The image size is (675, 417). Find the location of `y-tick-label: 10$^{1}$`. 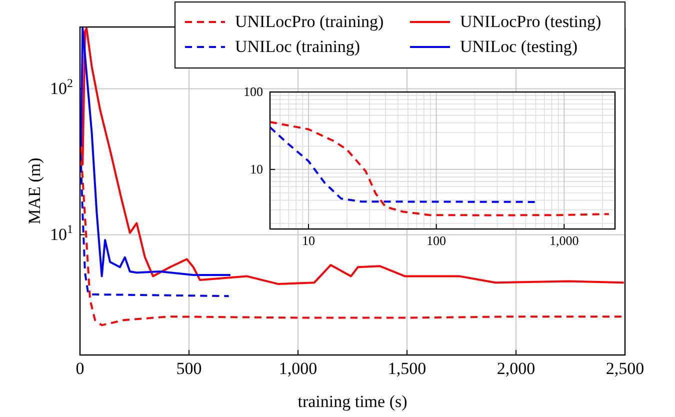

y-tick-label: 10$^{1}$ is located at coordinates (62, 233).